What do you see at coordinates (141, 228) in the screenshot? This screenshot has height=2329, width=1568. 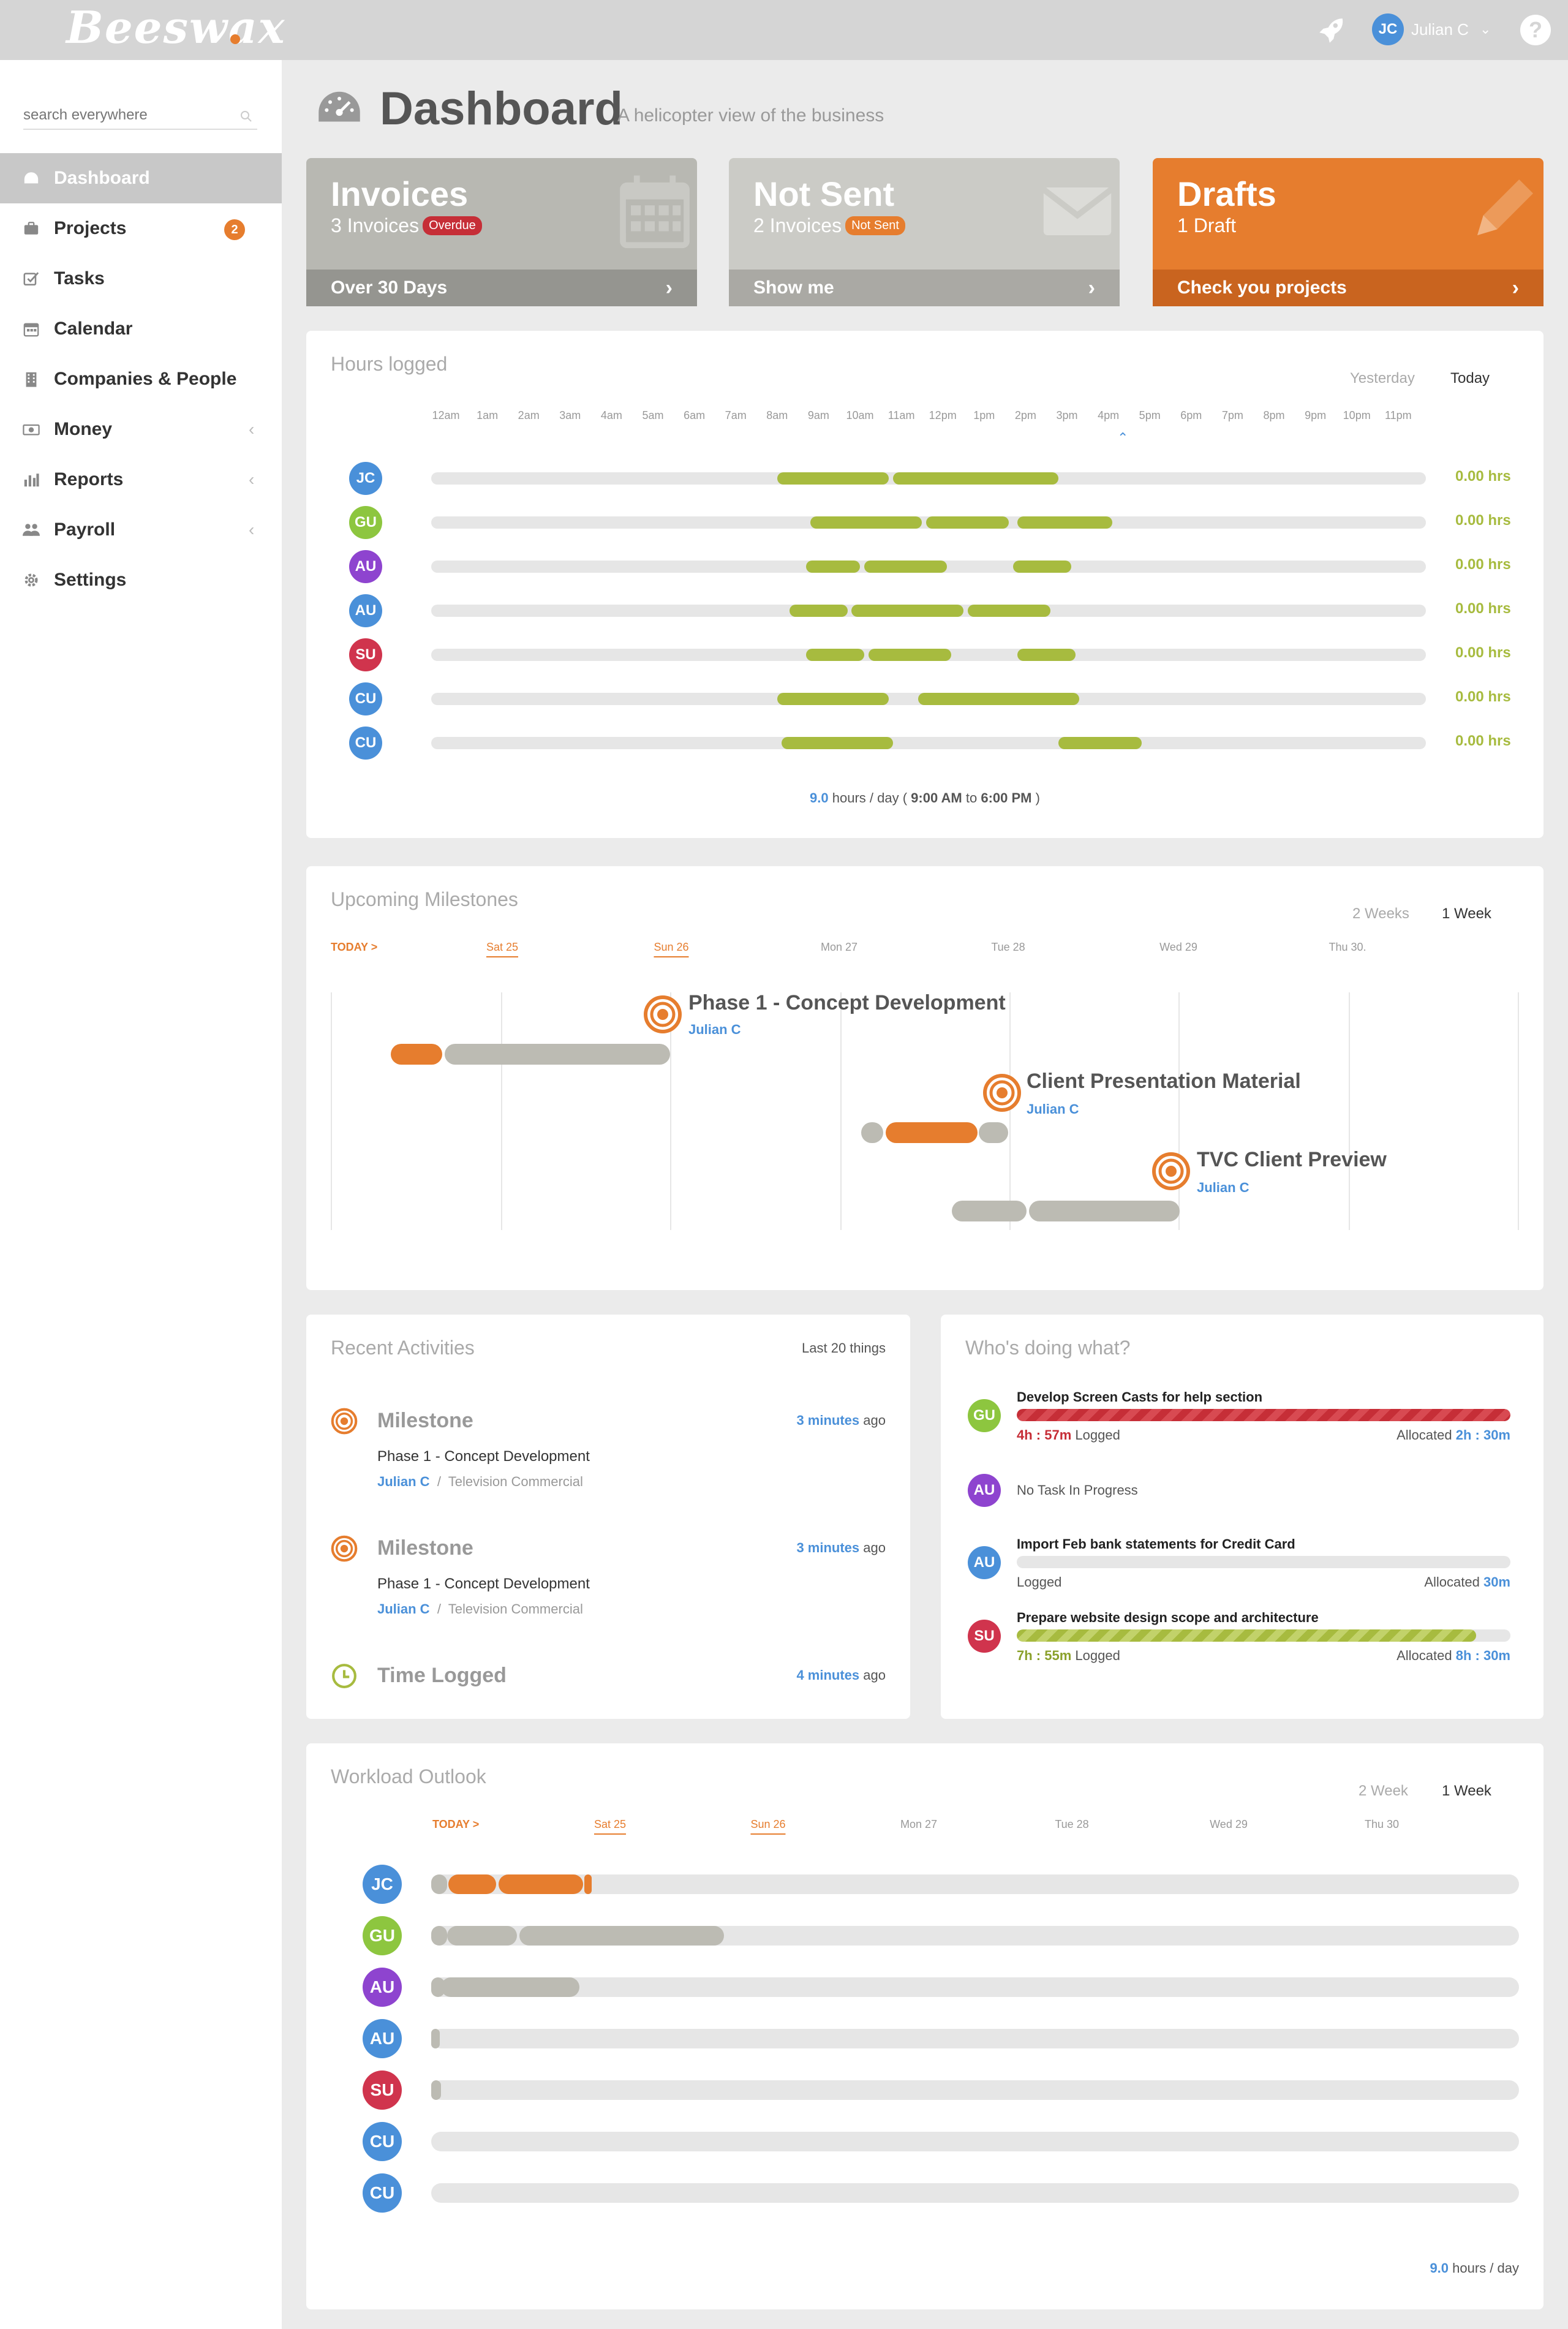 I see `sidebar-item-projects: Projects 2` at bounding box center [141, 228].